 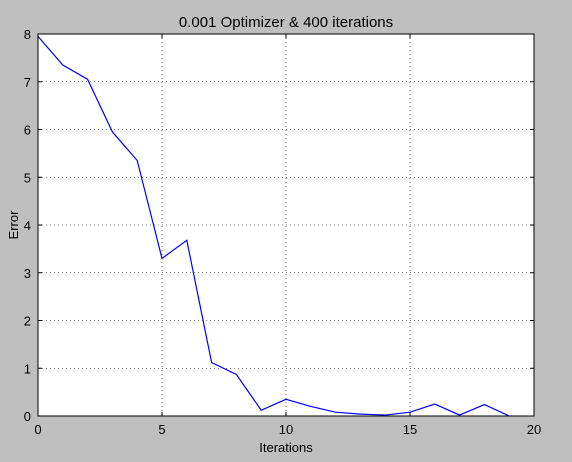 I want to click on x-tick-label: 10, so click(x=286, y=429).